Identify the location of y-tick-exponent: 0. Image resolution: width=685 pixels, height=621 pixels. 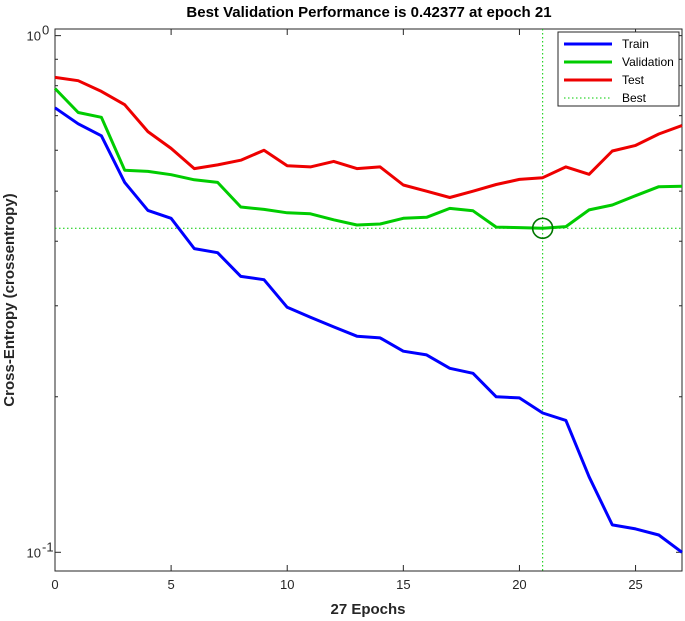
(45, 30).